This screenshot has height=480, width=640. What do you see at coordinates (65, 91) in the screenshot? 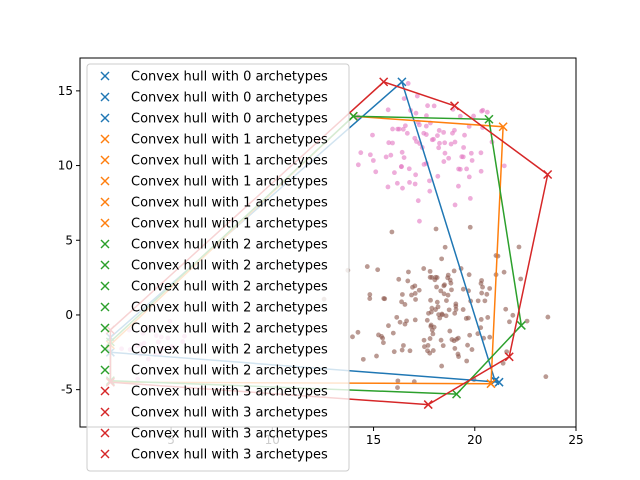
I see `y-tick-label: 15` at bounding box center [65, 91].